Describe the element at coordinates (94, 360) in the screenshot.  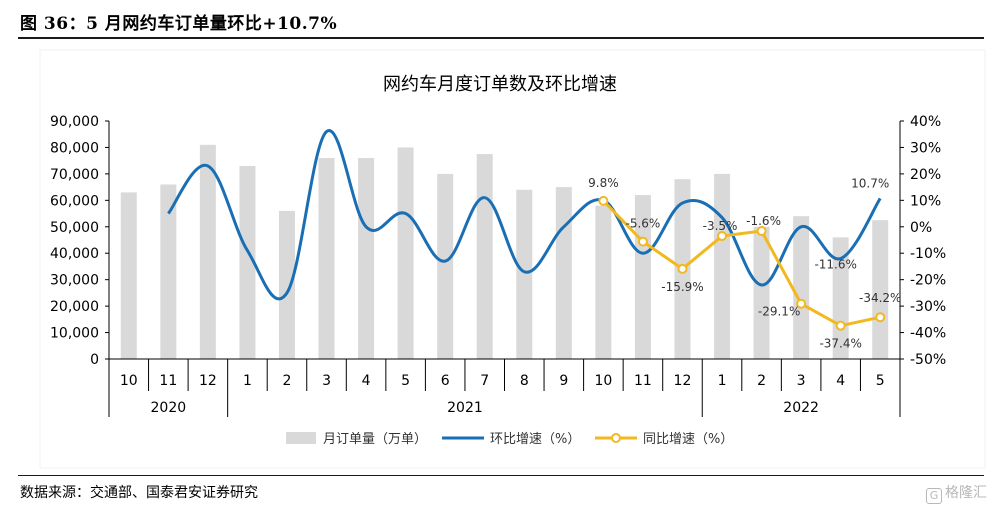
I see `y-left-tick-label: 0` at that location.